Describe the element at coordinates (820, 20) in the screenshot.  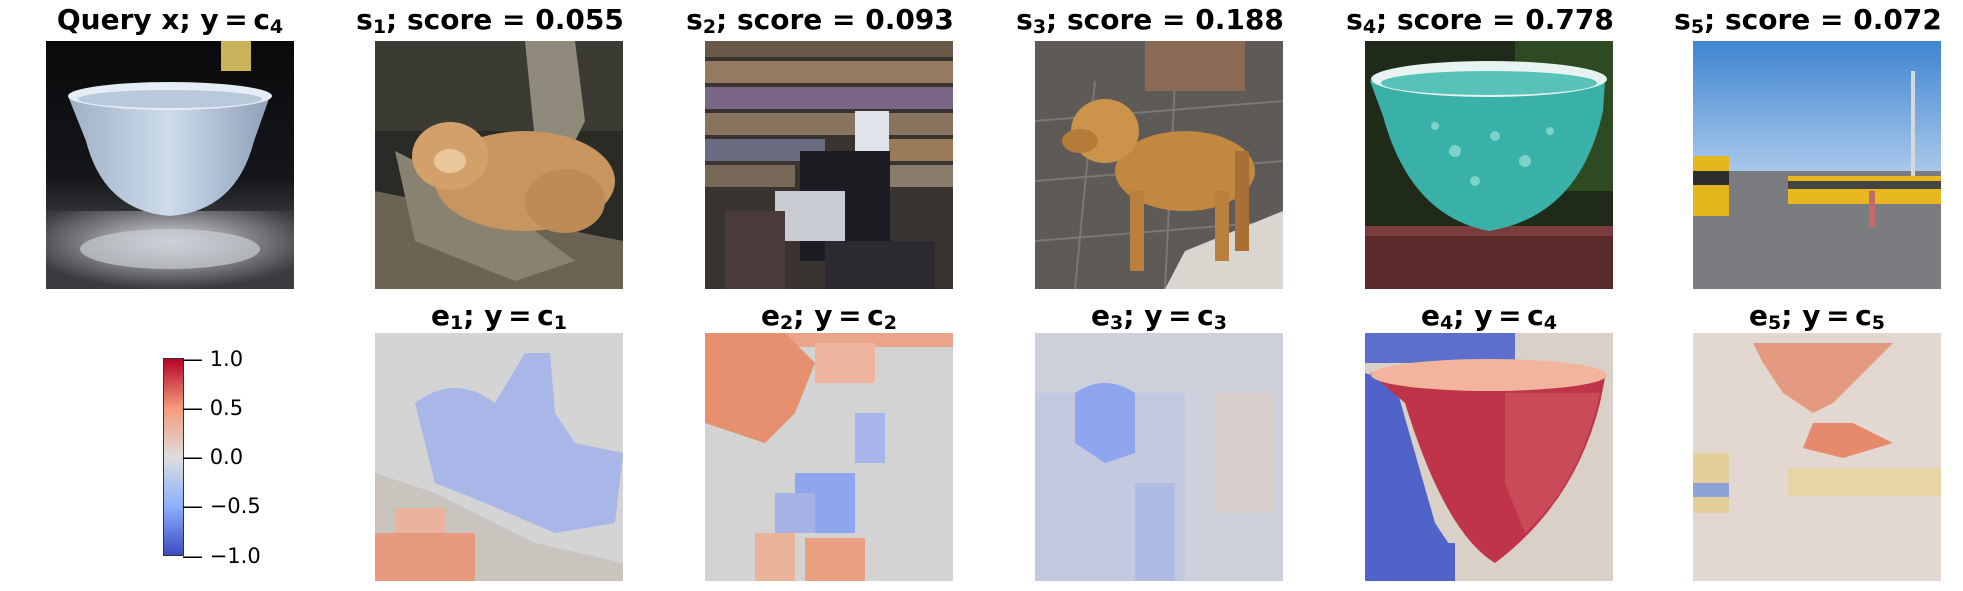
I see `support-title-2: s2; score = 0.093` at that location.